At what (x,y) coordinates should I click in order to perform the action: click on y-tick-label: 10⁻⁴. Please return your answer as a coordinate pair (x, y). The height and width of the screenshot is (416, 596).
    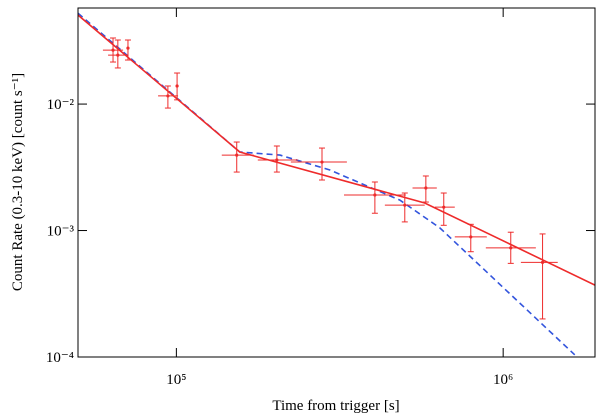
    Looking at the image, I should click on (60, 358).